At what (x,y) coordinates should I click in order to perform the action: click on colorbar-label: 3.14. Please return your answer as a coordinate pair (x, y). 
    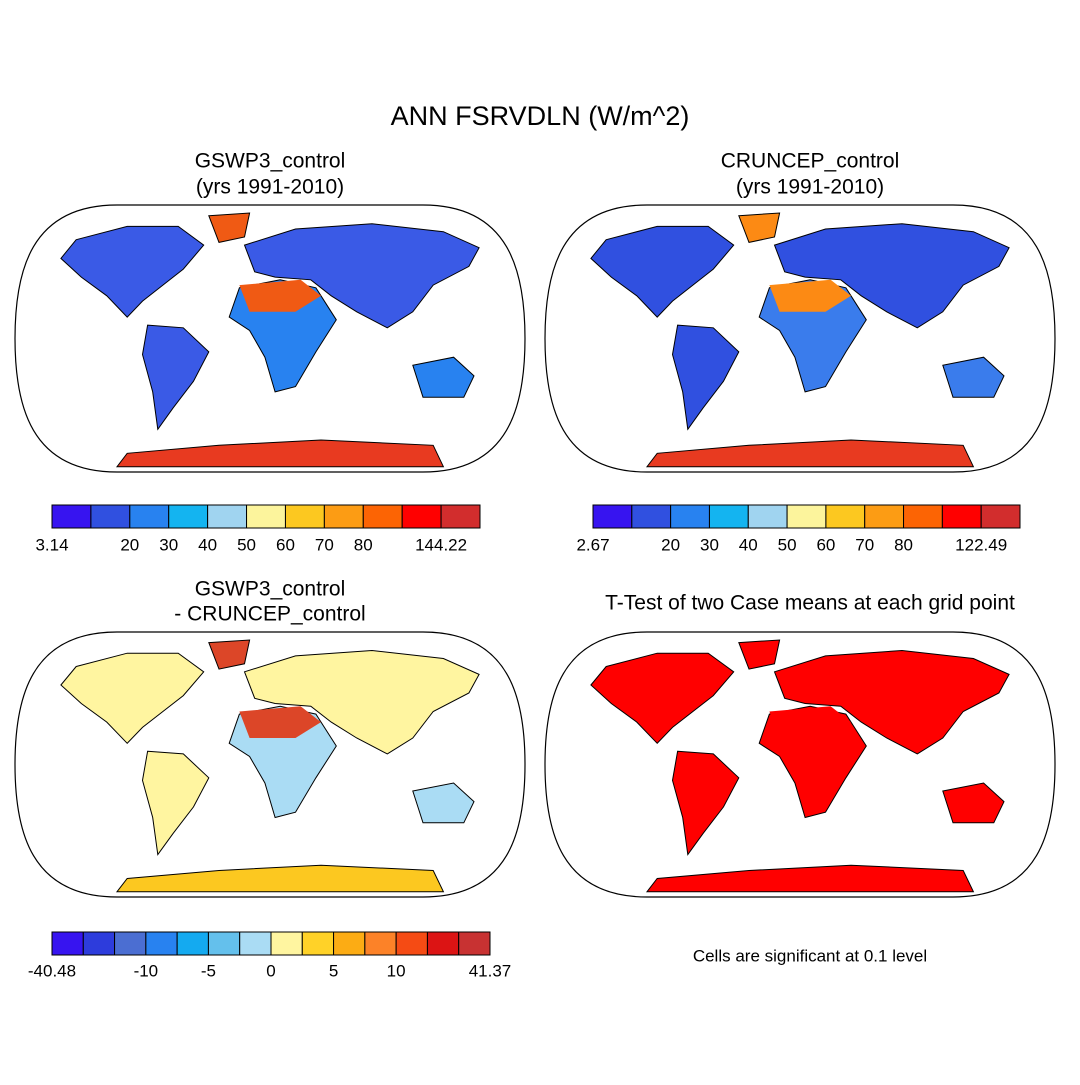
    Looking at the image, I should click on (51, 544).